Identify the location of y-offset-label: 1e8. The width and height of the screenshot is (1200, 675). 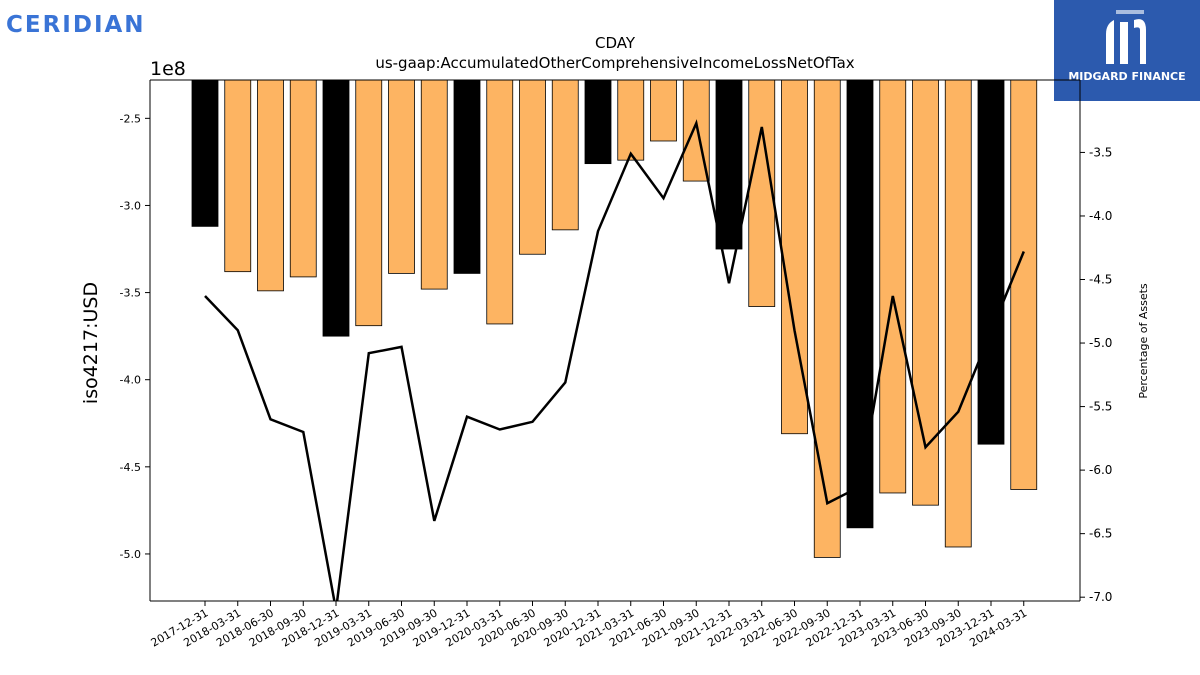
(168, 69).